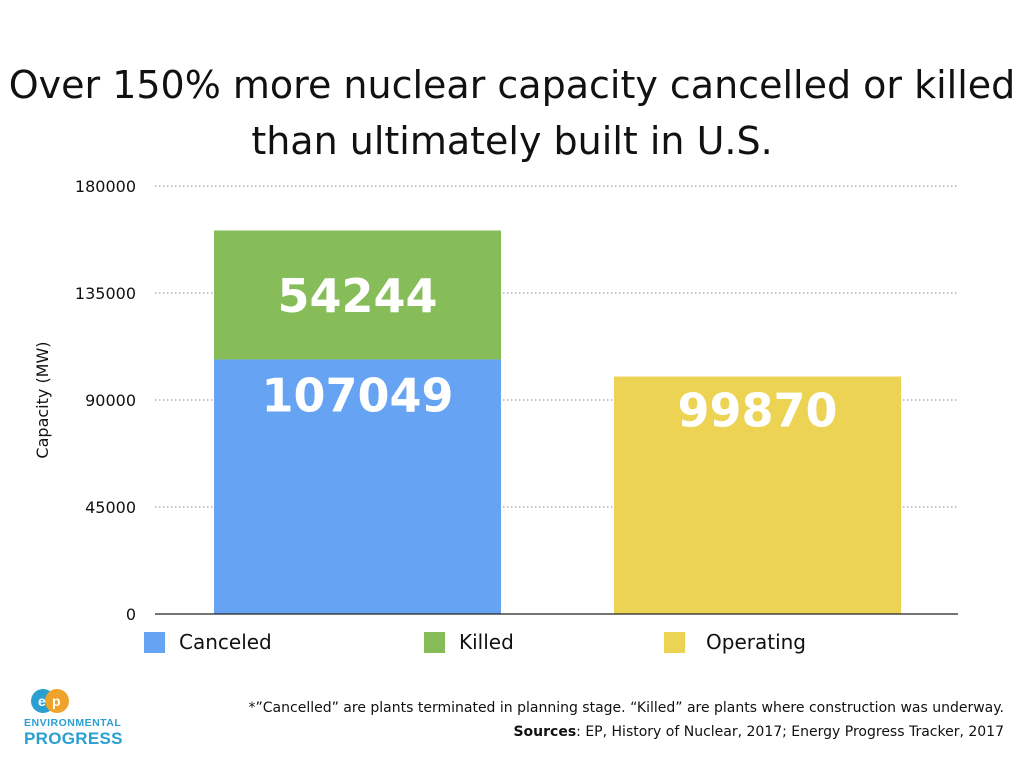 The height and width of the screenshot is (768, 1024). I want to click on legend-label-operating: Operating, so click(756, 642).